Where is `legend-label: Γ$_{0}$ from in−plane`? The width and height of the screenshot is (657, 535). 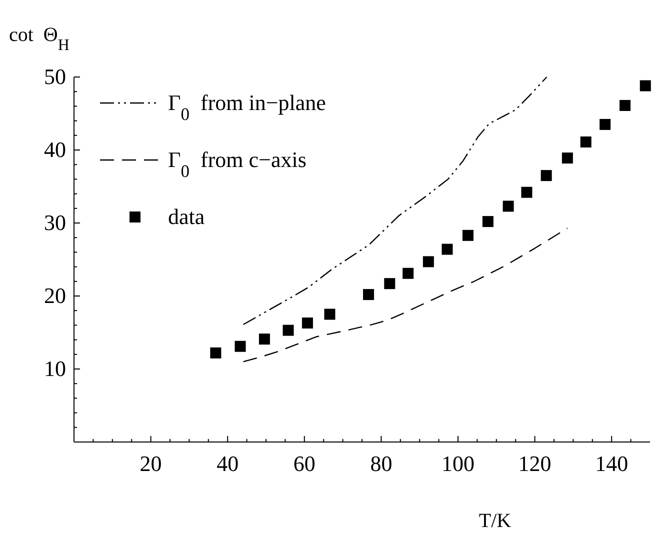 legend-label: Γ$_{0}$ from in−plane is located at coordinates (247, 107).